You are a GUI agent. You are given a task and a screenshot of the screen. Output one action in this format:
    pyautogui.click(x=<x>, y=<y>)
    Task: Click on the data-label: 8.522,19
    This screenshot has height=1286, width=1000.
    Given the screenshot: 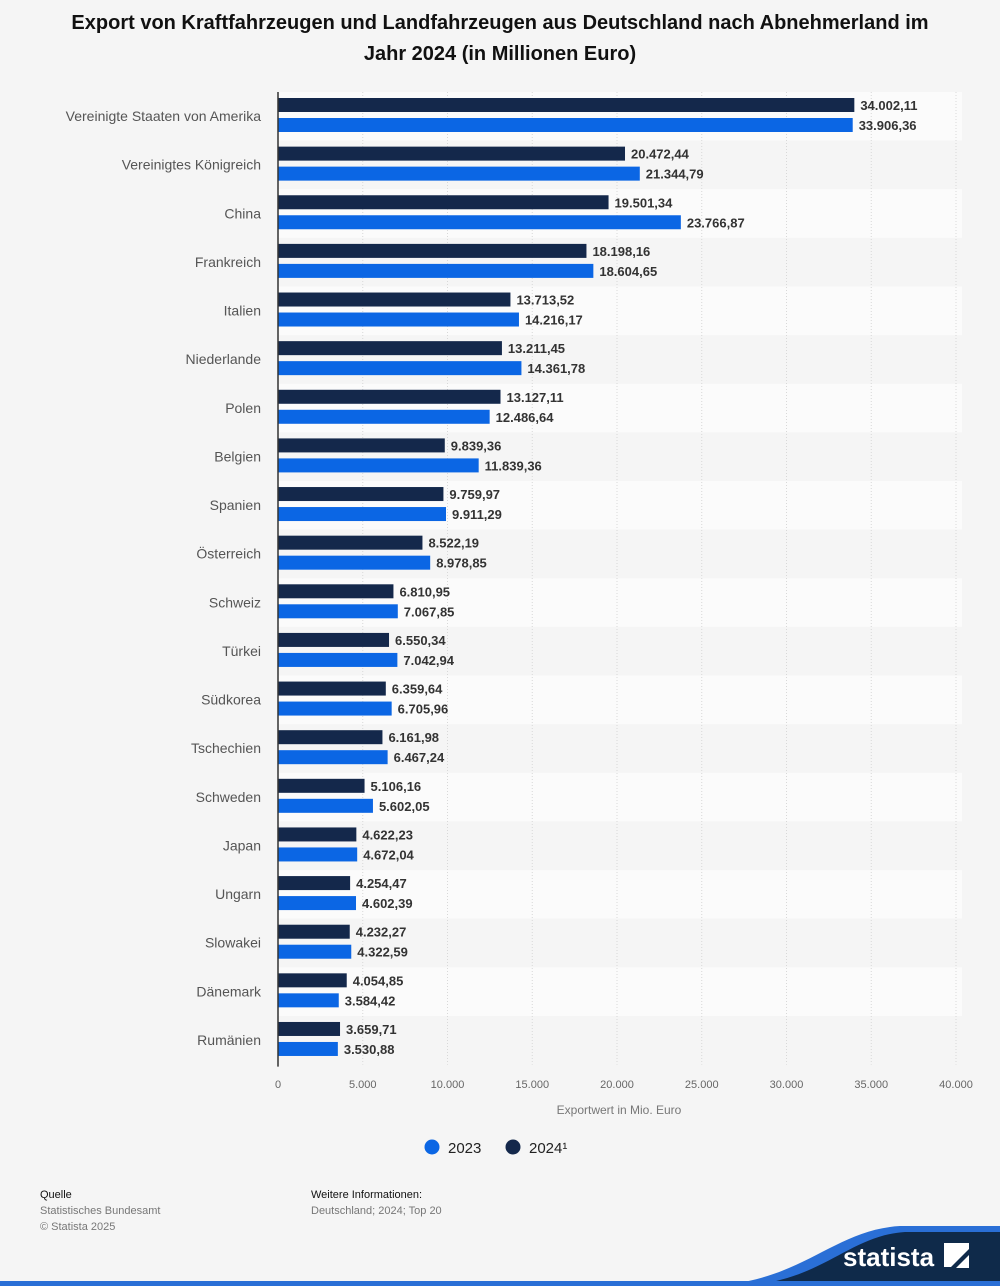 What is the action you would take?
    pyautogui.click(x=453, y=543)
    